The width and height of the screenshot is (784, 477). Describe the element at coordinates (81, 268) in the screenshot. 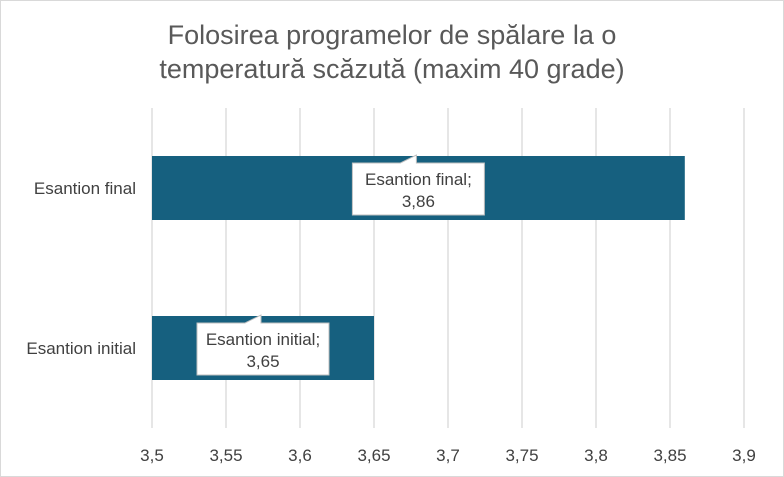

I see `category-labels: Esantion final Esantion initial` at that location.